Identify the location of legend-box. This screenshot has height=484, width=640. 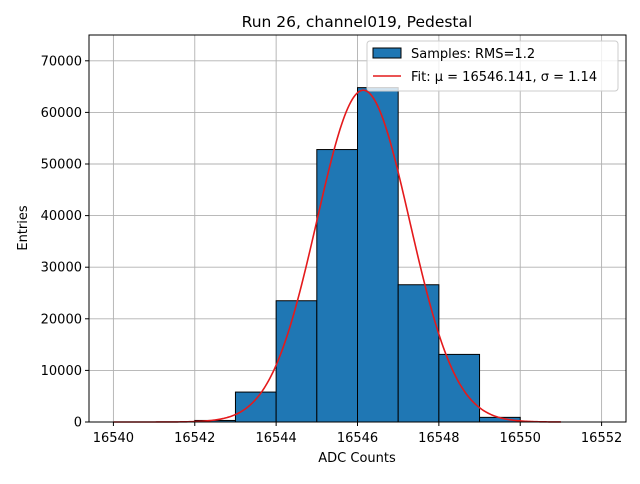
(492, 66).